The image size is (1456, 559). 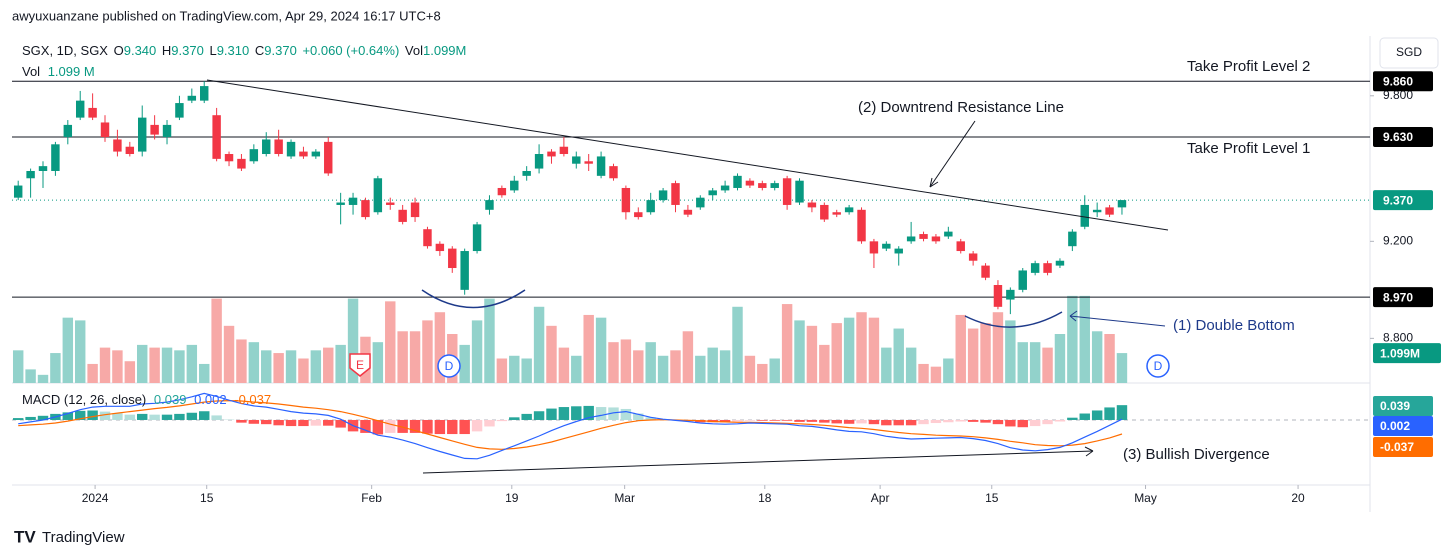 What do you see at coordinates (1398, 297) in the screenshot?
I see `level-label: 8.970` at bounding box center [1398, 297].